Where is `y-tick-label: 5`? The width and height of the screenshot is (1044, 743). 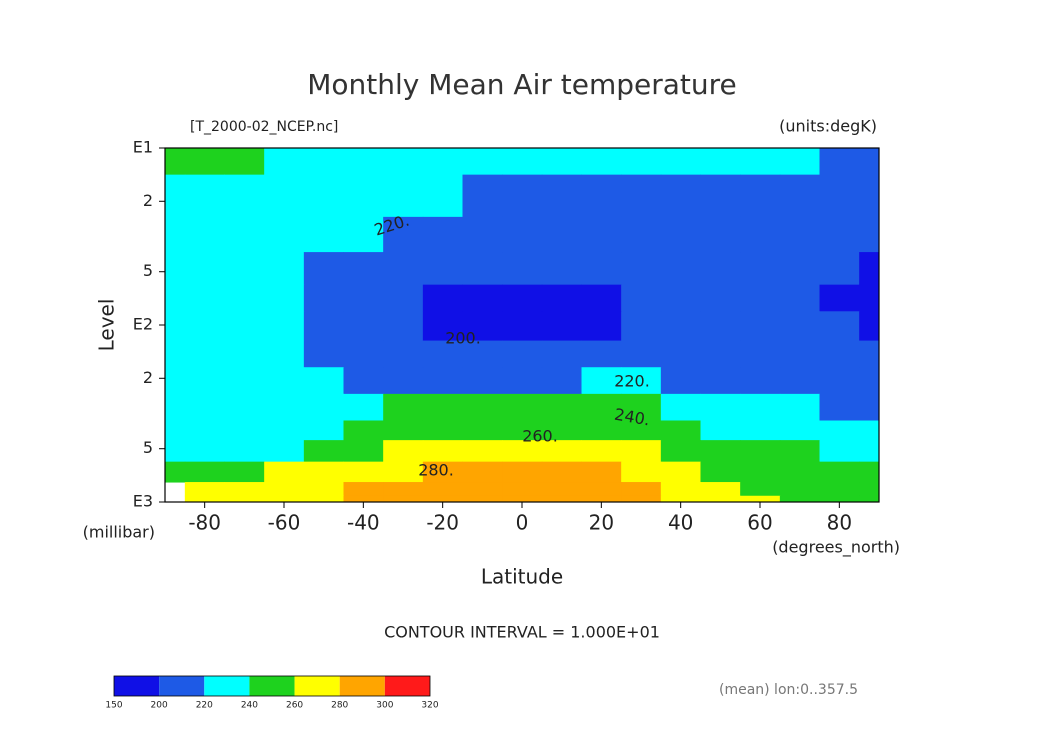
y-tick-label: 5 is located at coordinates (148, 270).